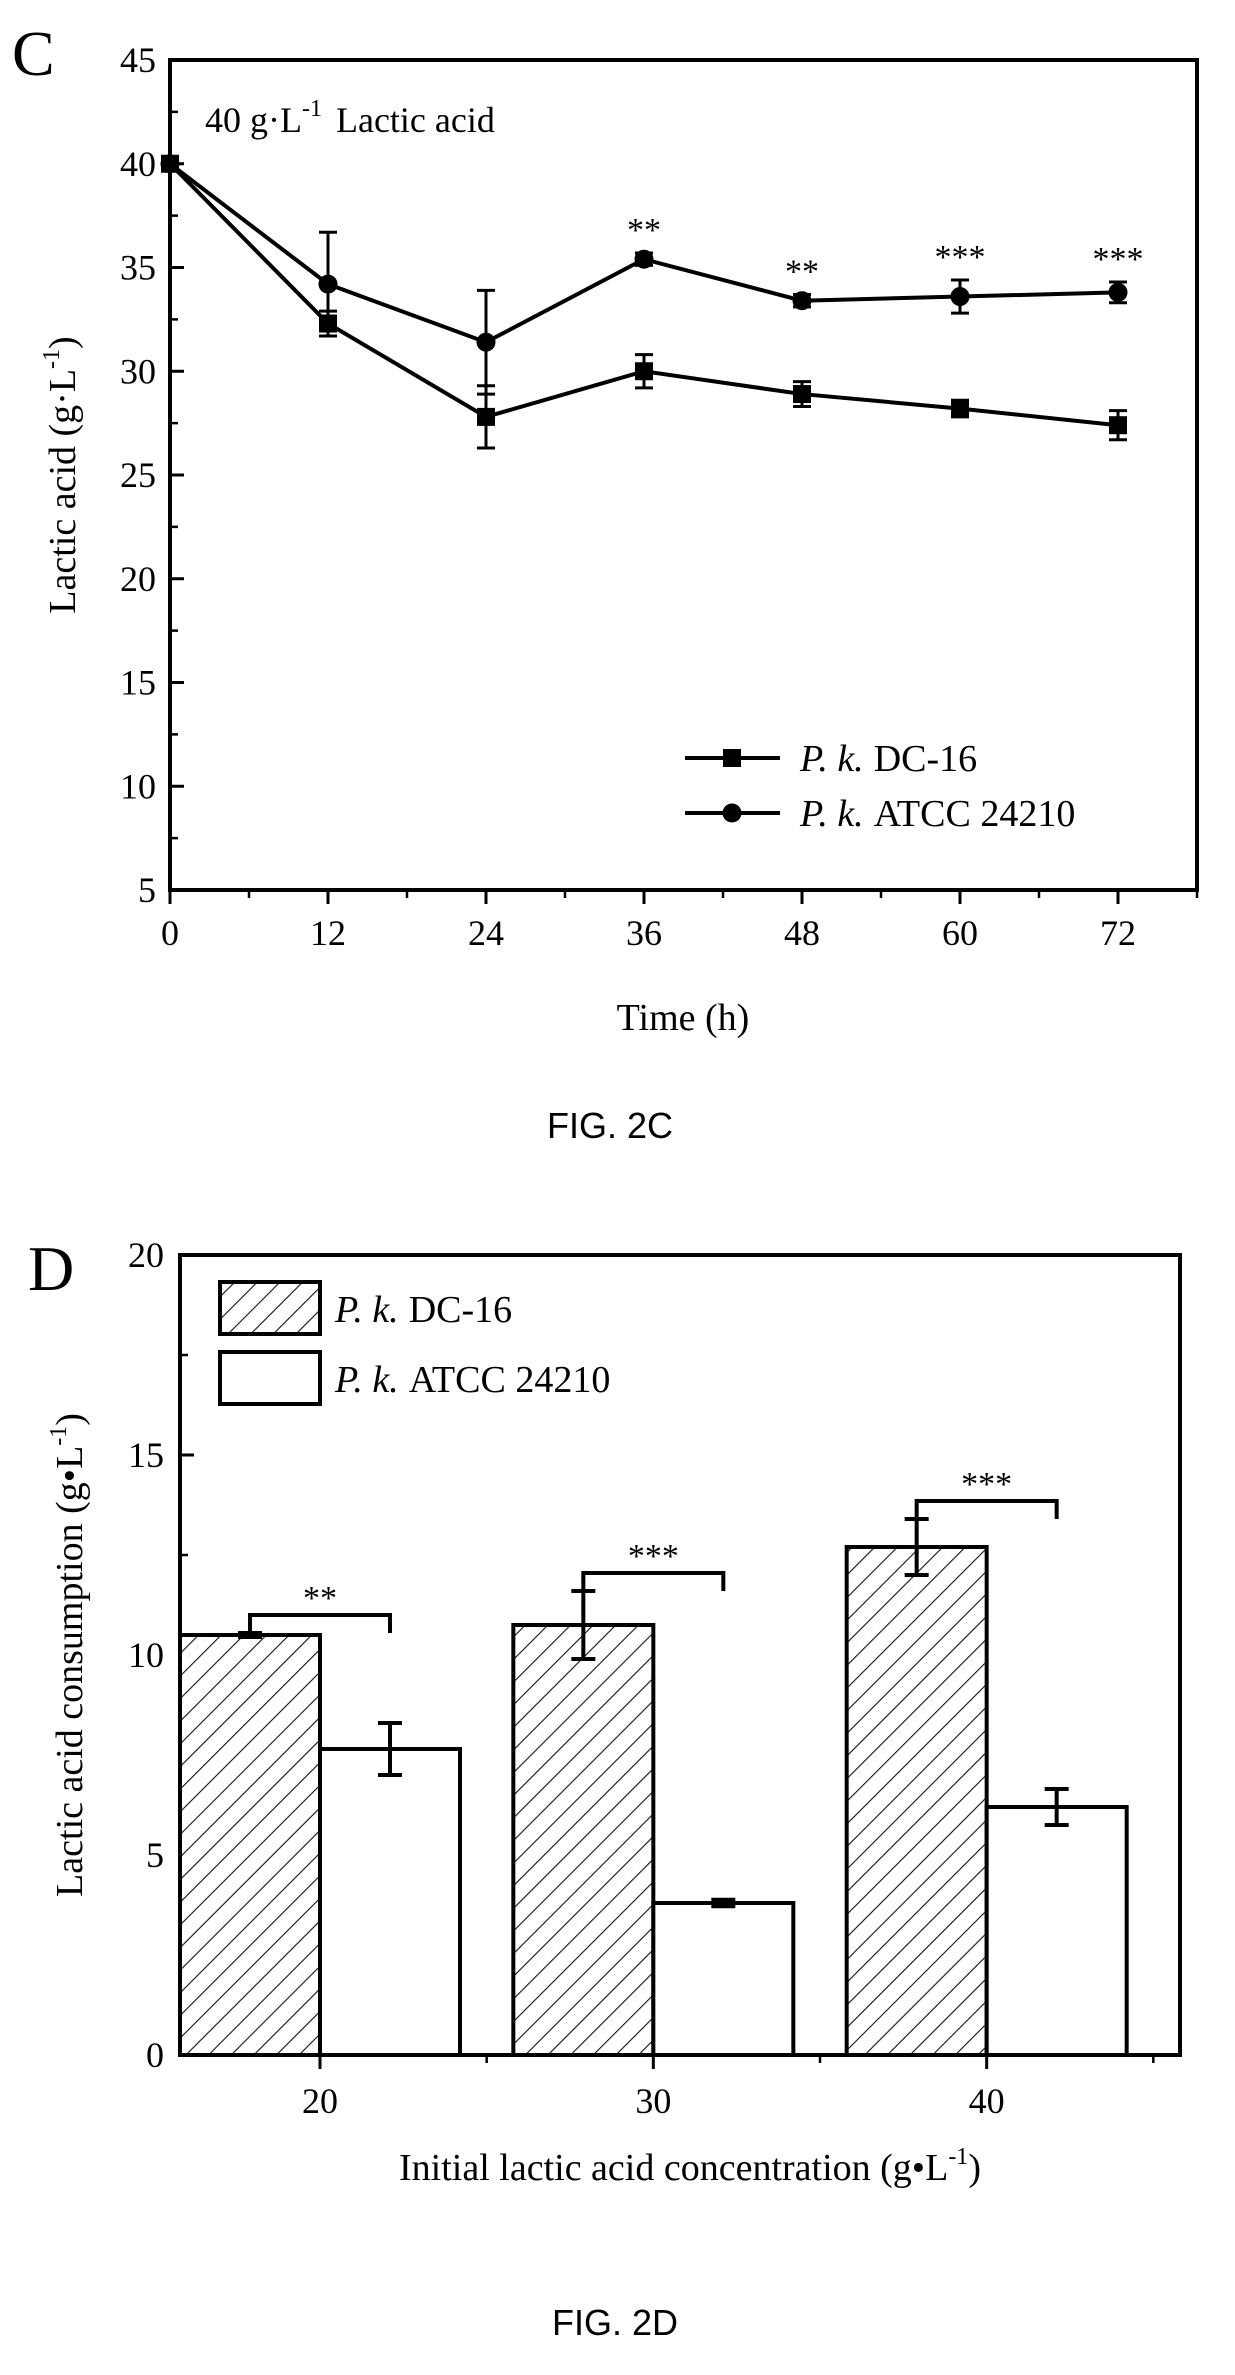 The width and height of the screenshot is (1235, 2375). I want to click on x-tick-label: 24, so click(486, 933).